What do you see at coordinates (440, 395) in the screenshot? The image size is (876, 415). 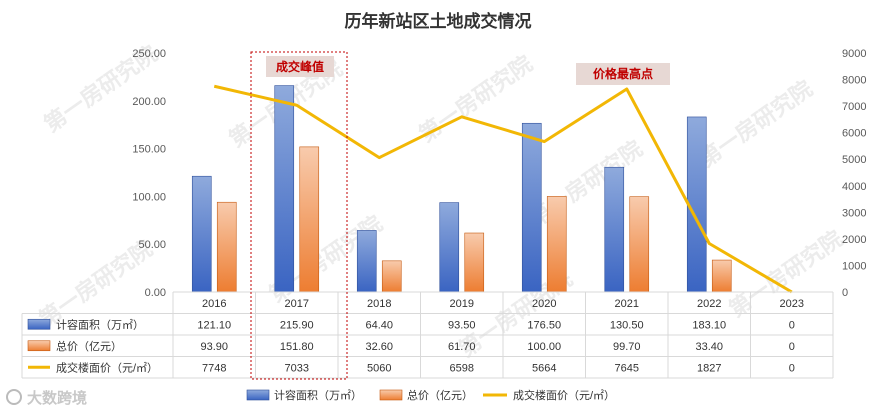 I see `legend-label: 总价（亿元）` at bounding box center [440, 395].